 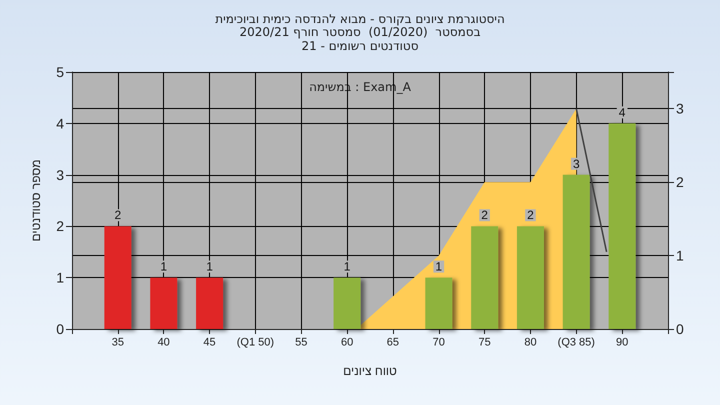 I want to click on data-label: 3, so click(x=576, y=163).